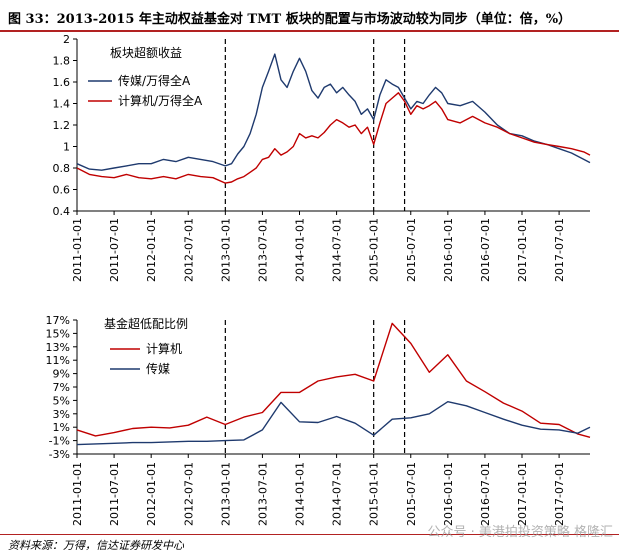 This screenshot has height=557, width=619. Describe the element at coordinates (62, 125) in the screenshot. I see `y-tick-label: 1.2` at that location.